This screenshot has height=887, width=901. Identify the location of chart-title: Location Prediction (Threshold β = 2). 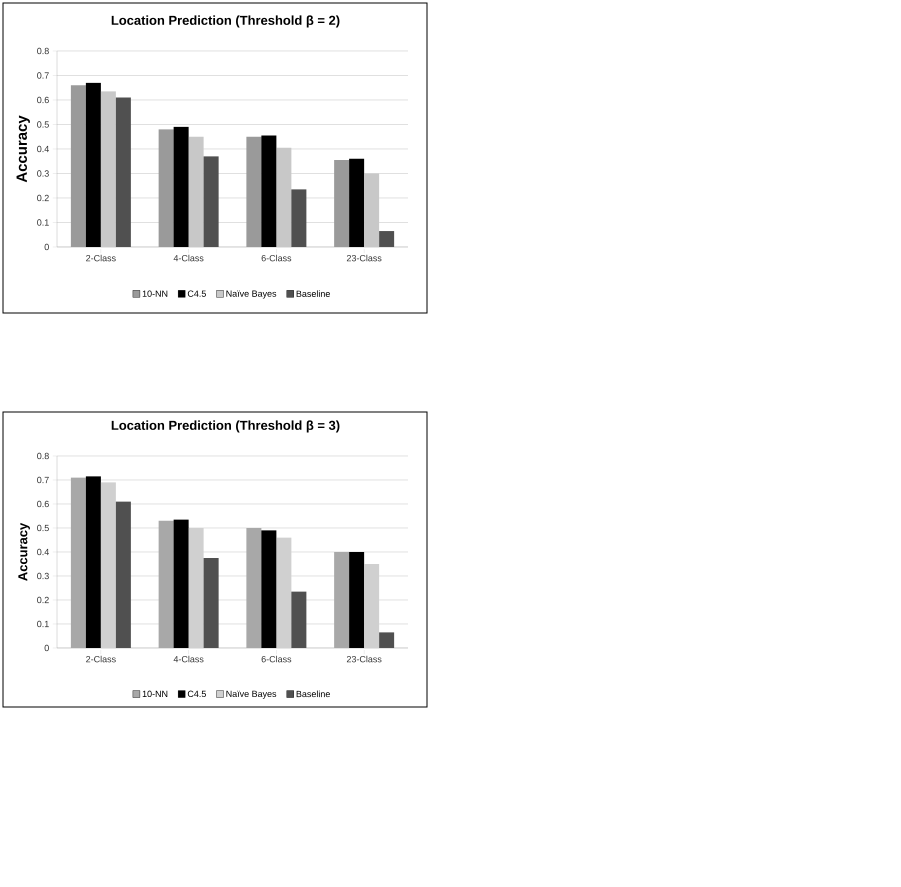
(226, 21).